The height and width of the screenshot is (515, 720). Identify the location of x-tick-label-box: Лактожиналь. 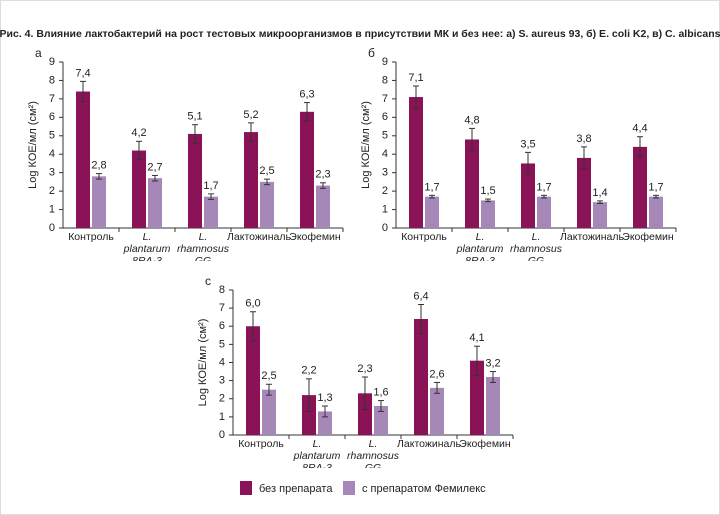
(429, 444).